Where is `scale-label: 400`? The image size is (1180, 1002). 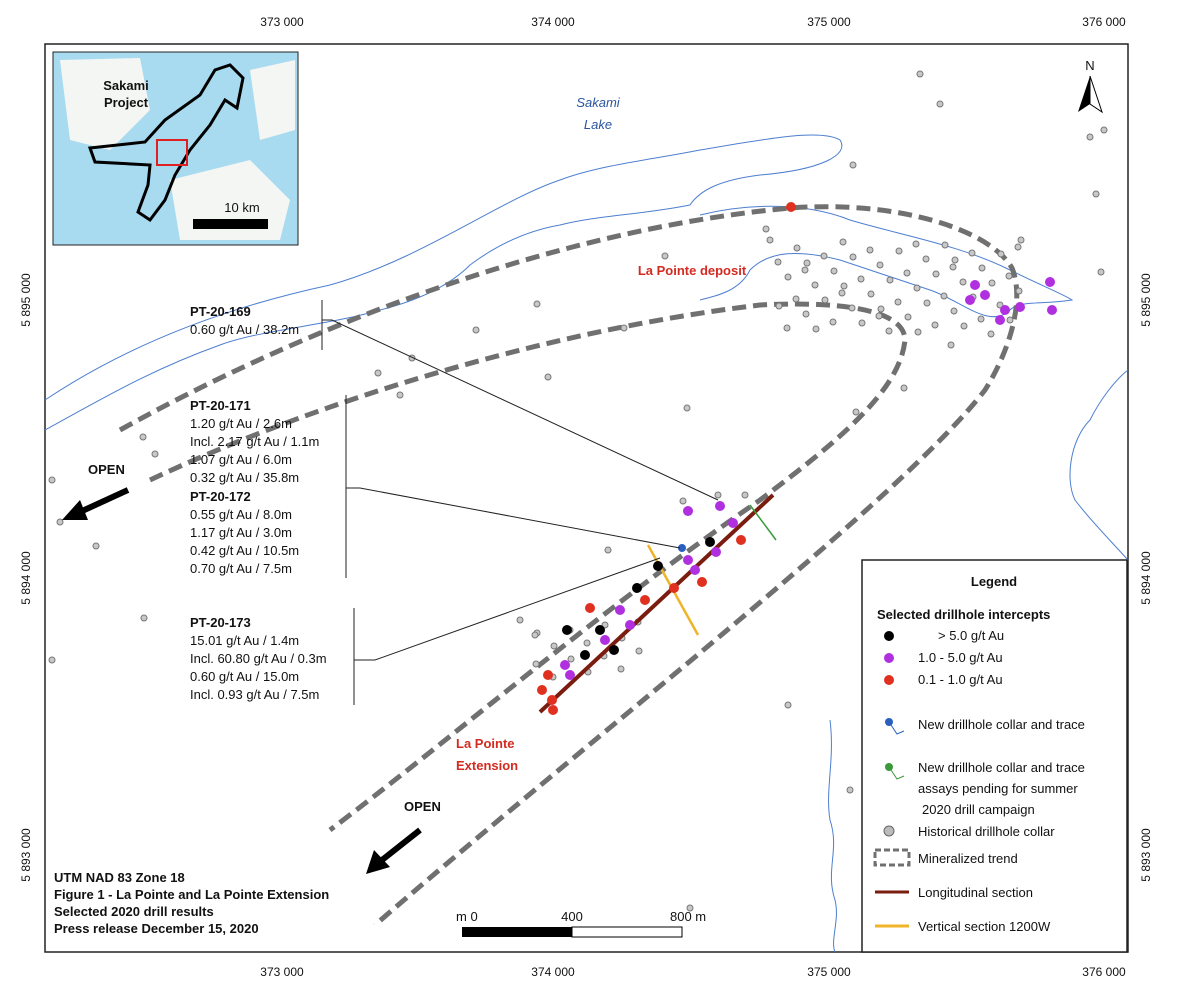 scale-label: 400 is located at coordinates (572, 916).